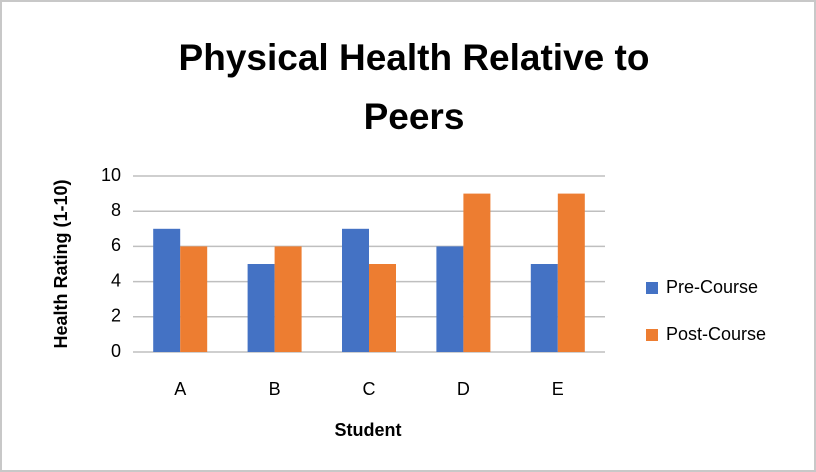 This screenshot has width=816, height=472. I want to click on x-tick-label: E, so click(558, 389).